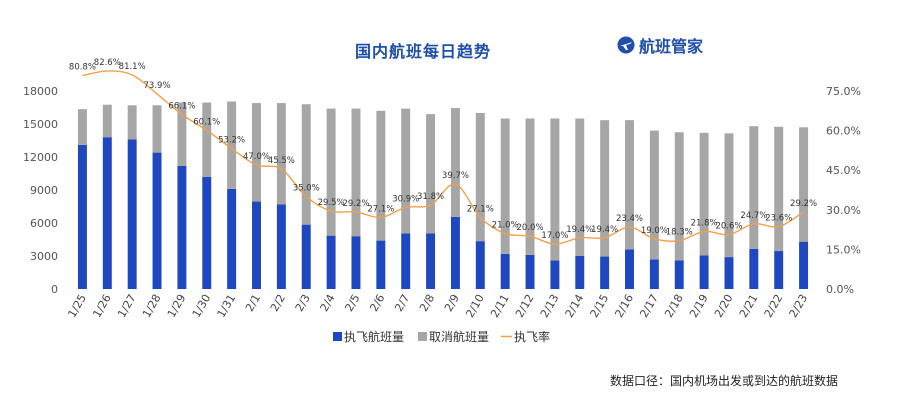 The image size is (922, 406). I want to click on x-tick-label: 1/25, so click(77, 306).